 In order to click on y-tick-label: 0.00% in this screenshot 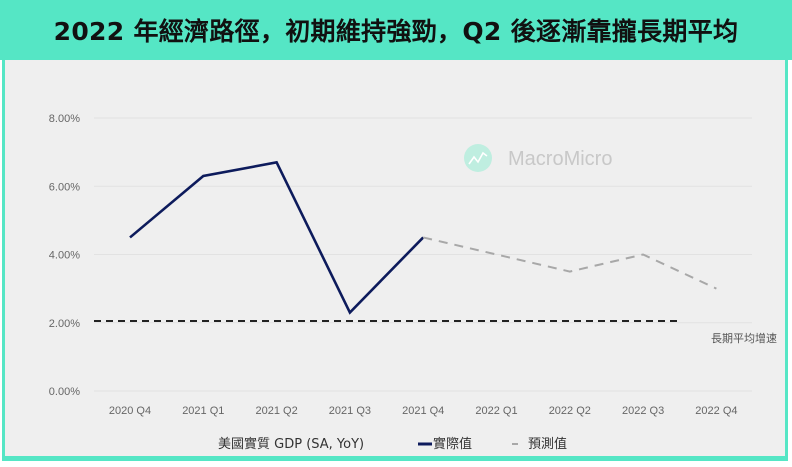, I will do `click(64, 392)`.